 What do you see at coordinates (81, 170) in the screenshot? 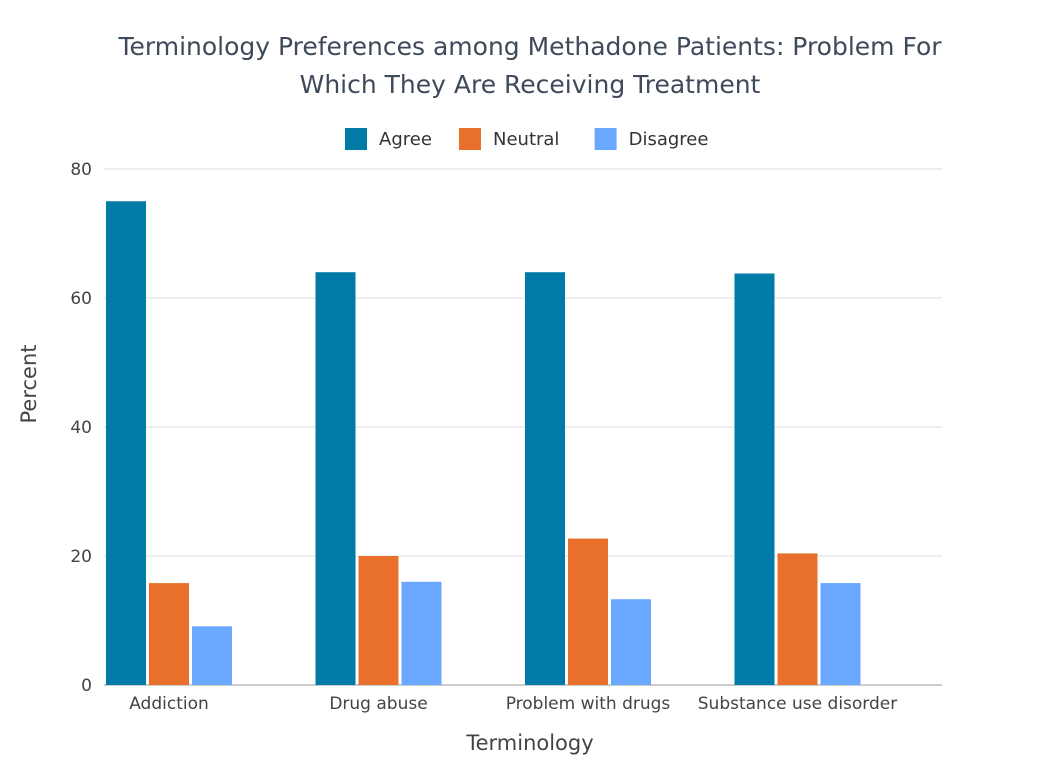
I see `y-tick-label: 80` at bounding box center [81, 170].